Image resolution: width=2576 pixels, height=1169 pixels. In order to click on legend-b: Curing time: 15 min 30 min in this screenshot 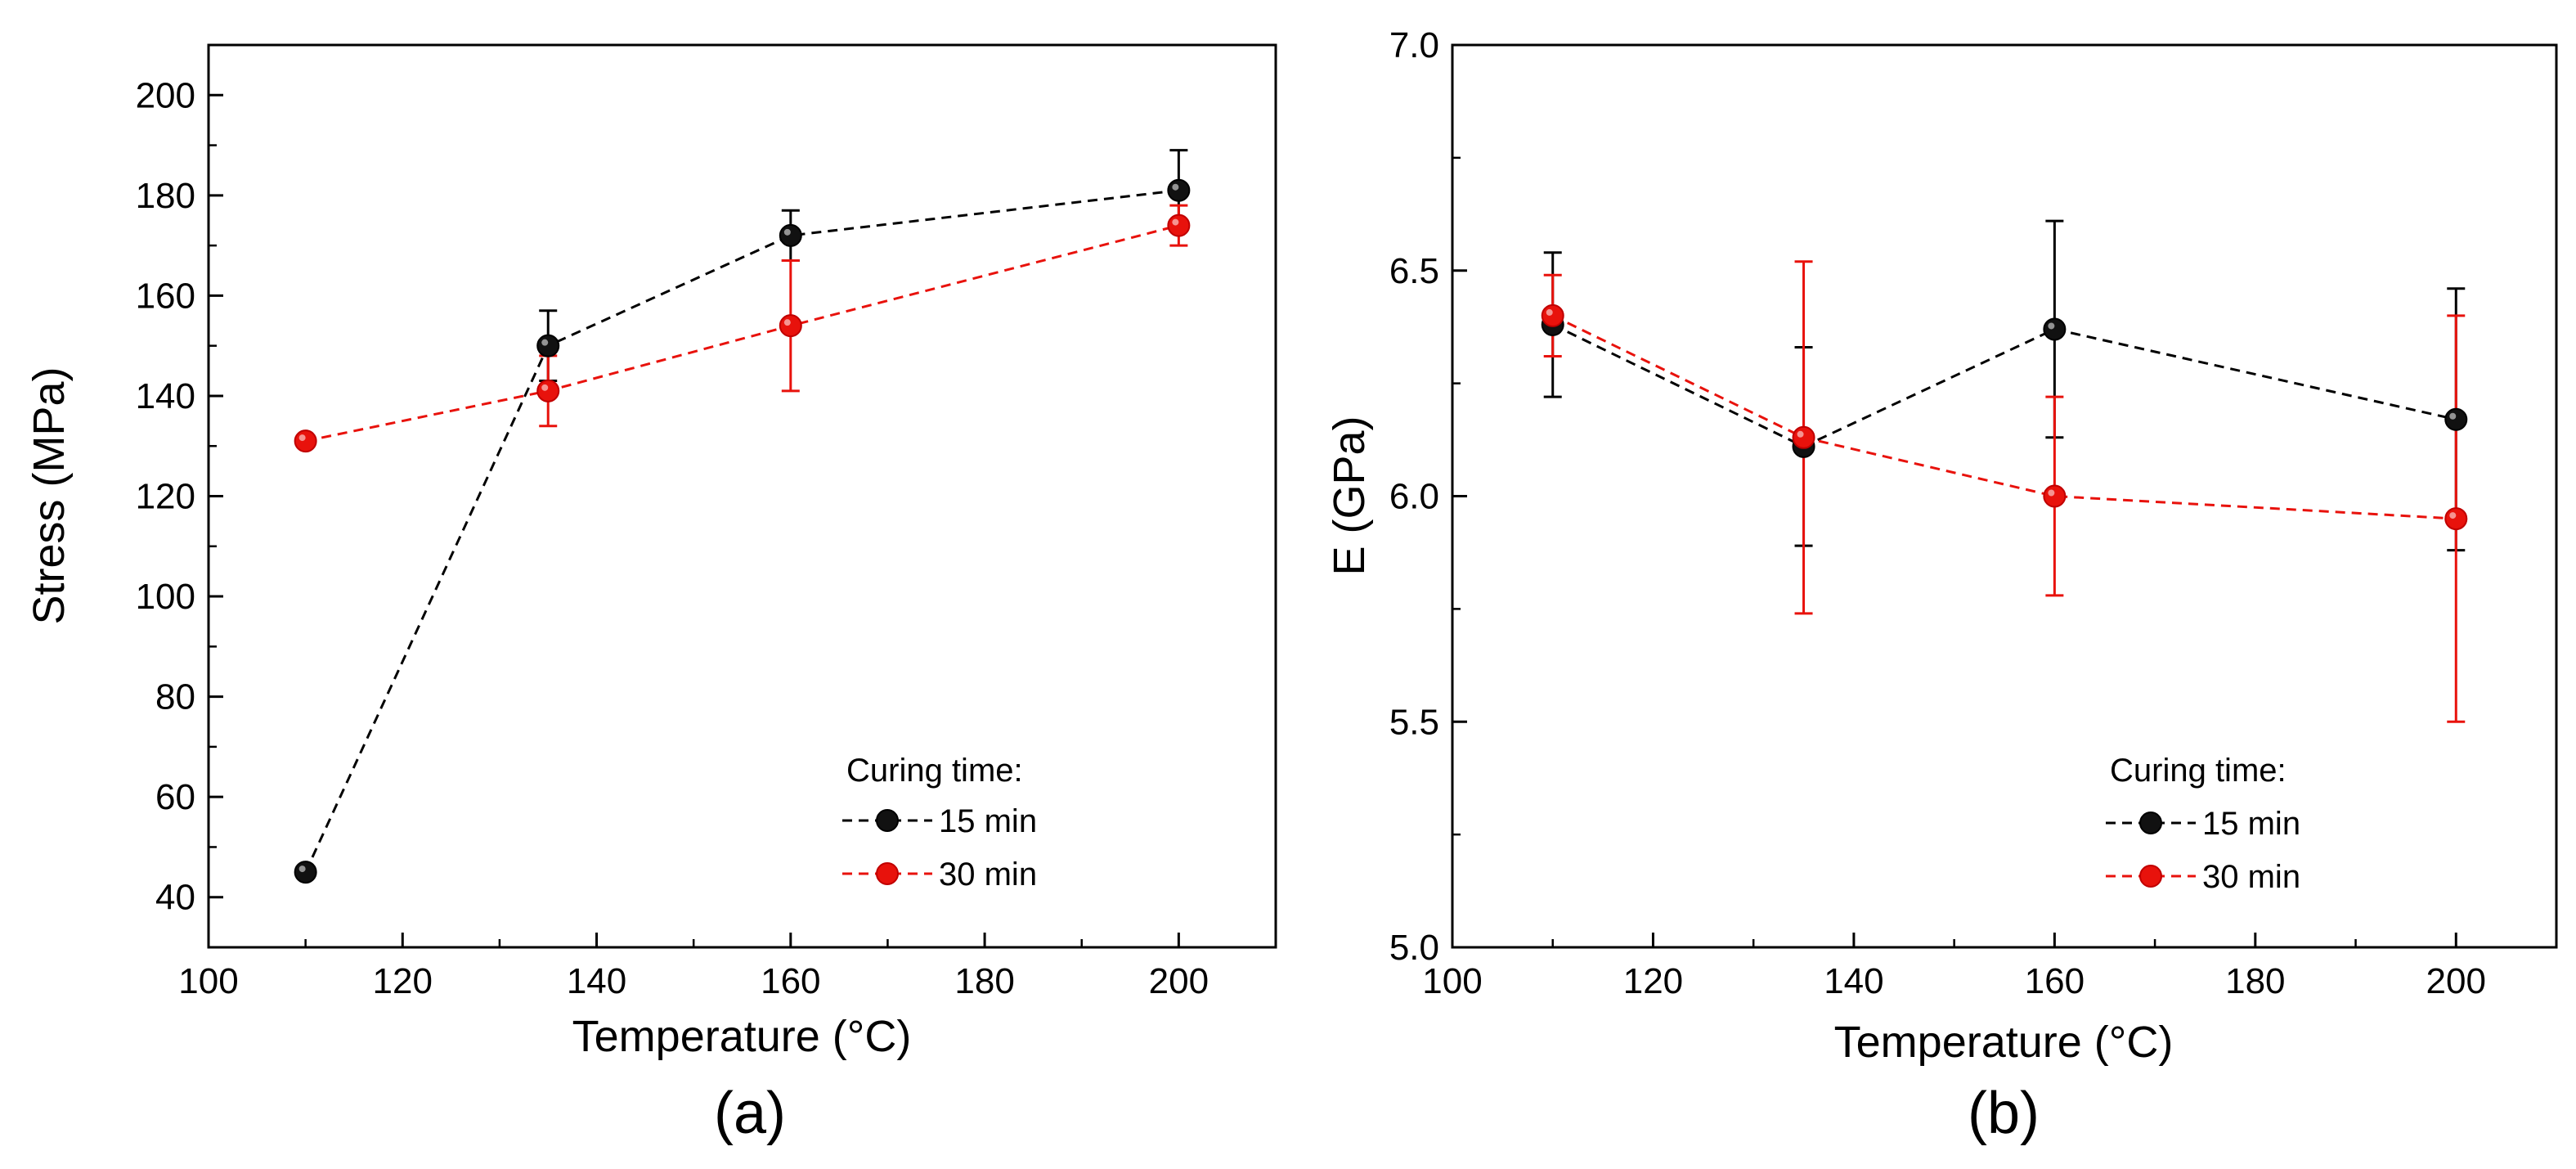, I will do `click(2203, 824)`.